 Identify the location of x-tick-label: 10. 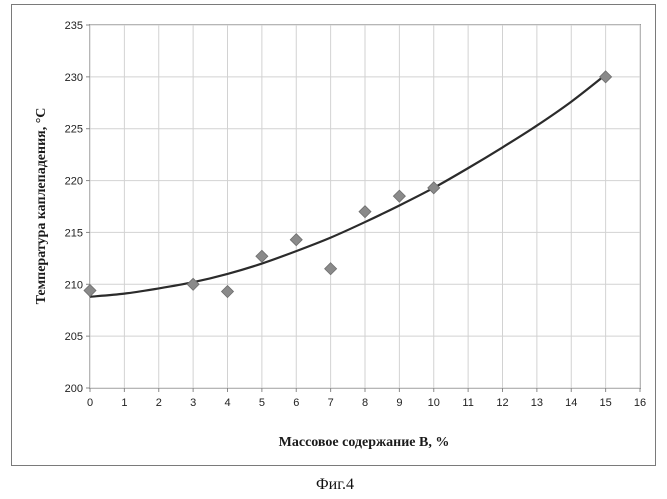
(434, 403).